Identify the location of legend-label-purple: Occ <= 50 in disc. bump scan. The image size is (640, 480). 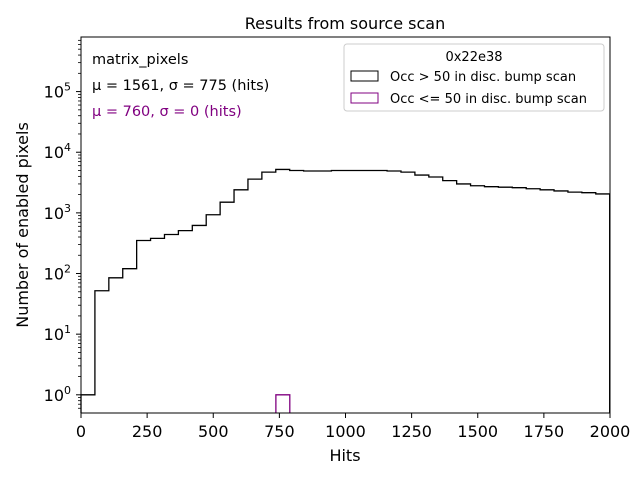
(488, 99).